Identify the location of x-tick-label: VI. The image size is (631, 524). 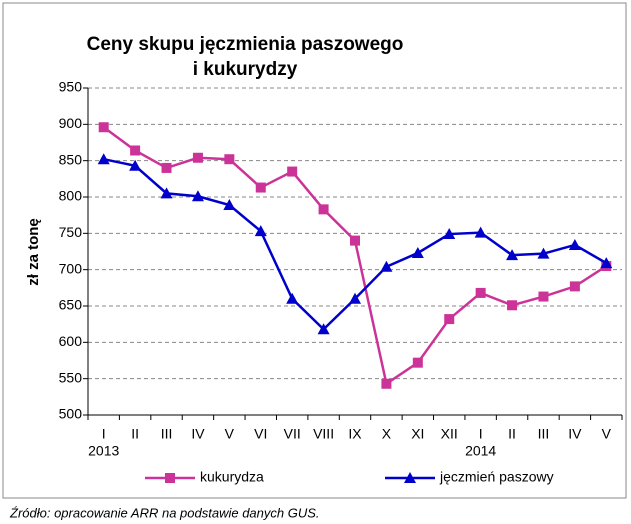
(260, 434).